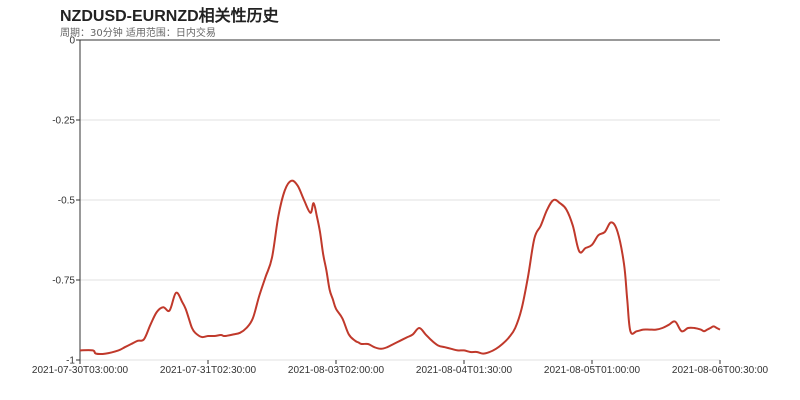 The height and width of the screenshot is (400, 800). What do you see at coordinates (138, 33) in the screenshot?
I see `chart-subtitle: 周期：30分钟 适用范围：日内交易` at bounding box center [138, 33].